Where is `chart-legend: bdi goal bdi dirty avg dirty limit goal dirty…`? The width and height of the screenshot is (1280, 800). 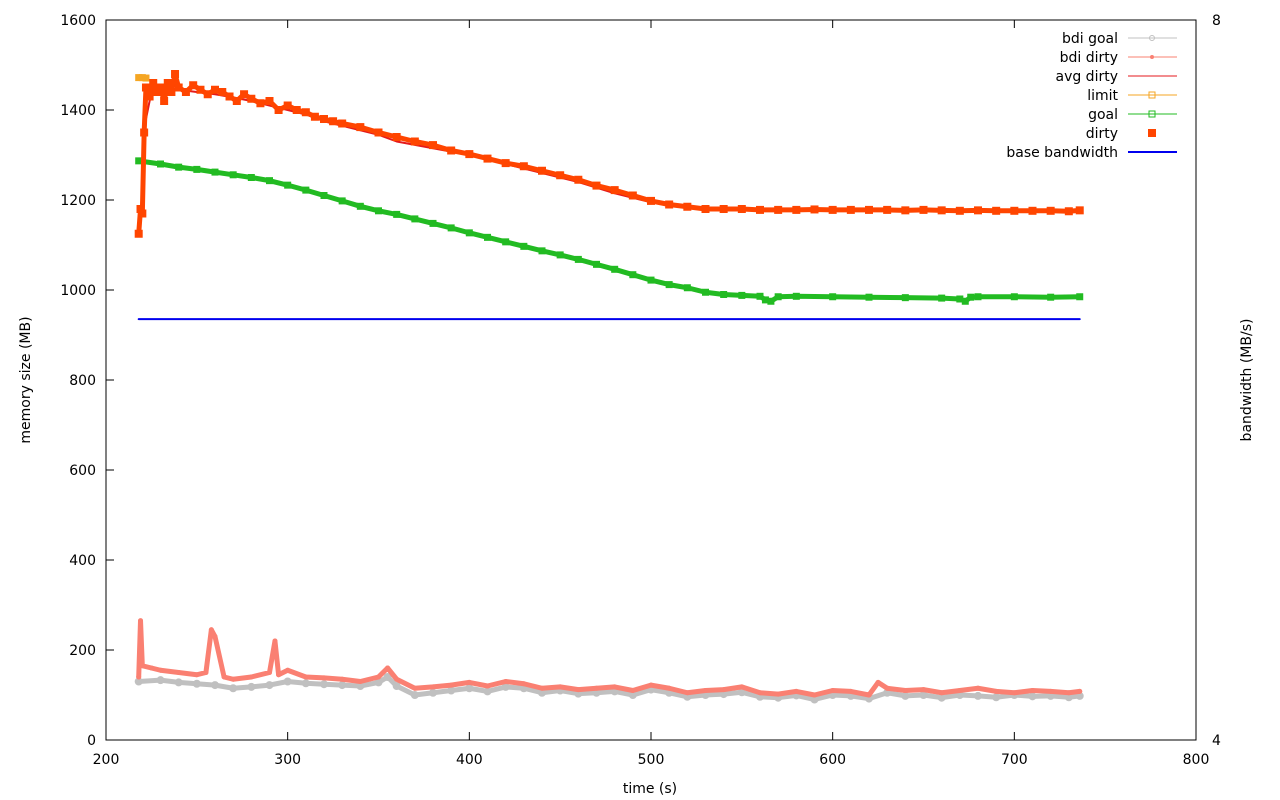
chart-legend: bdi goal bdi dirty avg dirty limit goal dirty… is located at coordinates (1091, 96).